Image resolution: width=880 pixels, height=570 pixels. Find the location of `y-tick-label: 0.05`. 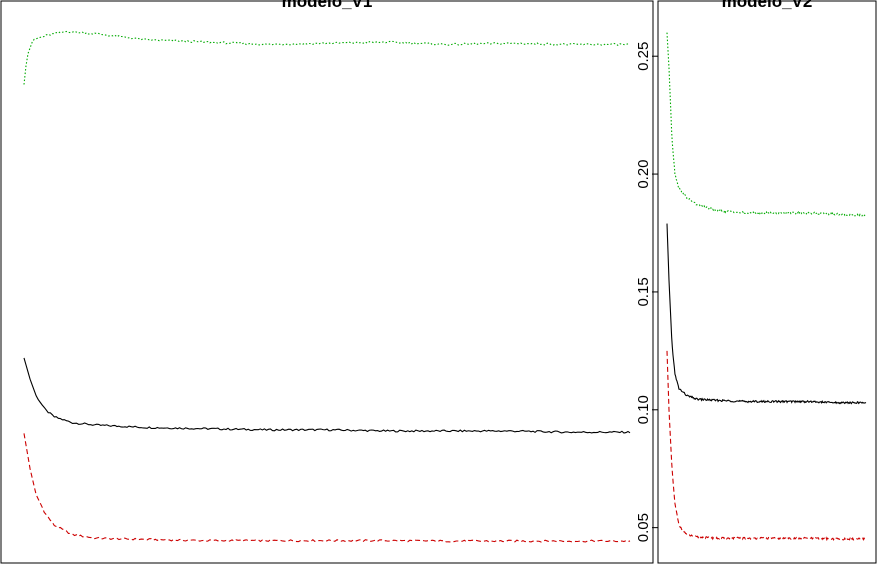

y-tick-label: 0.05 is located at coordinates (643, 527).